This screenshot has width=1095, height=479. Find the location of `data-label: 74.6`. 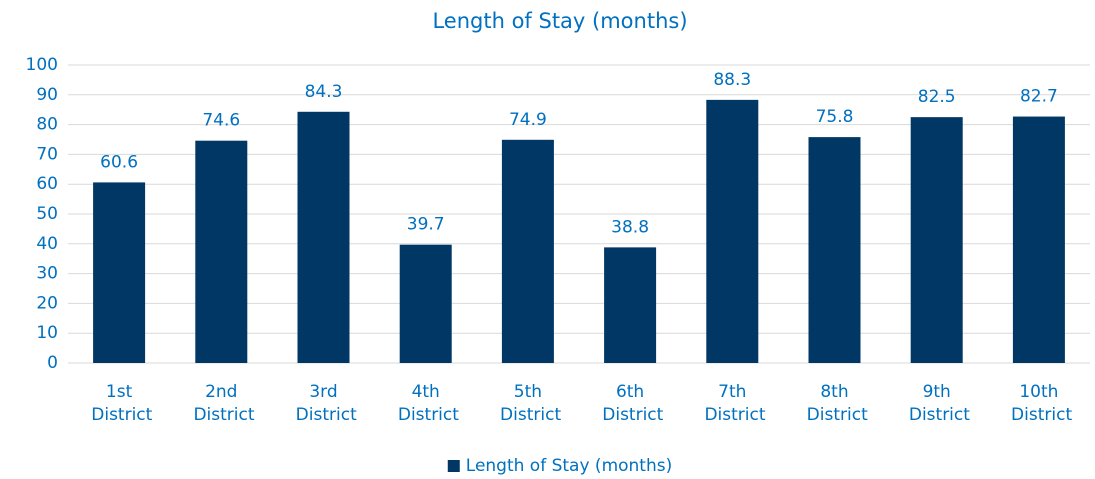

data-label: 74.6 is located at coordinates (221, 121).